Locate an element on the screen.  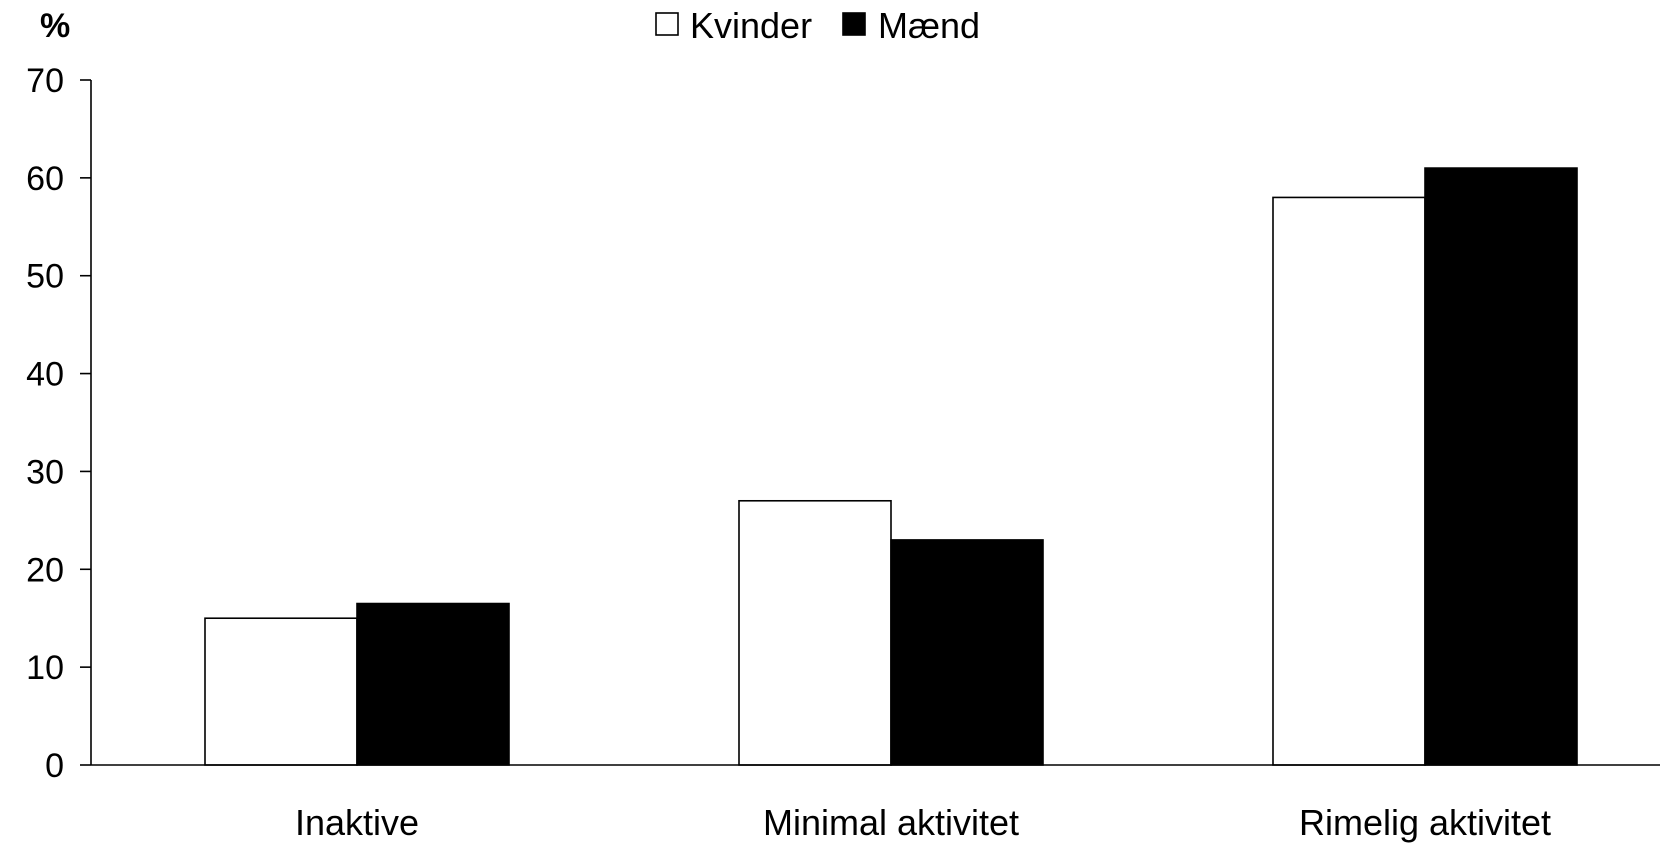
y-tick-label: 70 is located at coordinates (45, 81).